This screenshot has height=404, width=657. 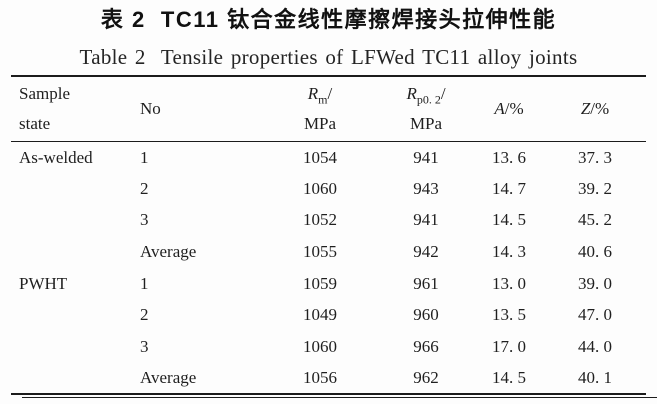 I want to click on a-symbol: A, so click(x=499, y=108).